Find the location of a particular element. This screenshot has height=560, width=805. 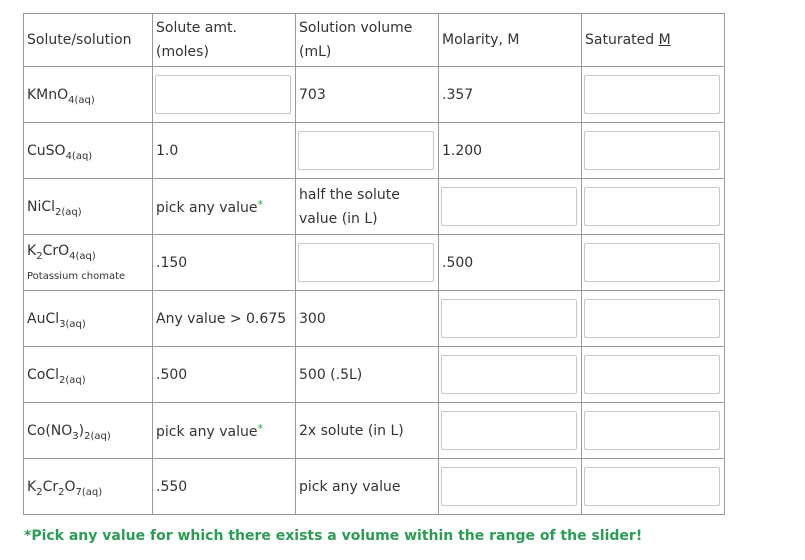

table-row: KMnO4(aq) 703 .357 is located at coordinates (374, 94).